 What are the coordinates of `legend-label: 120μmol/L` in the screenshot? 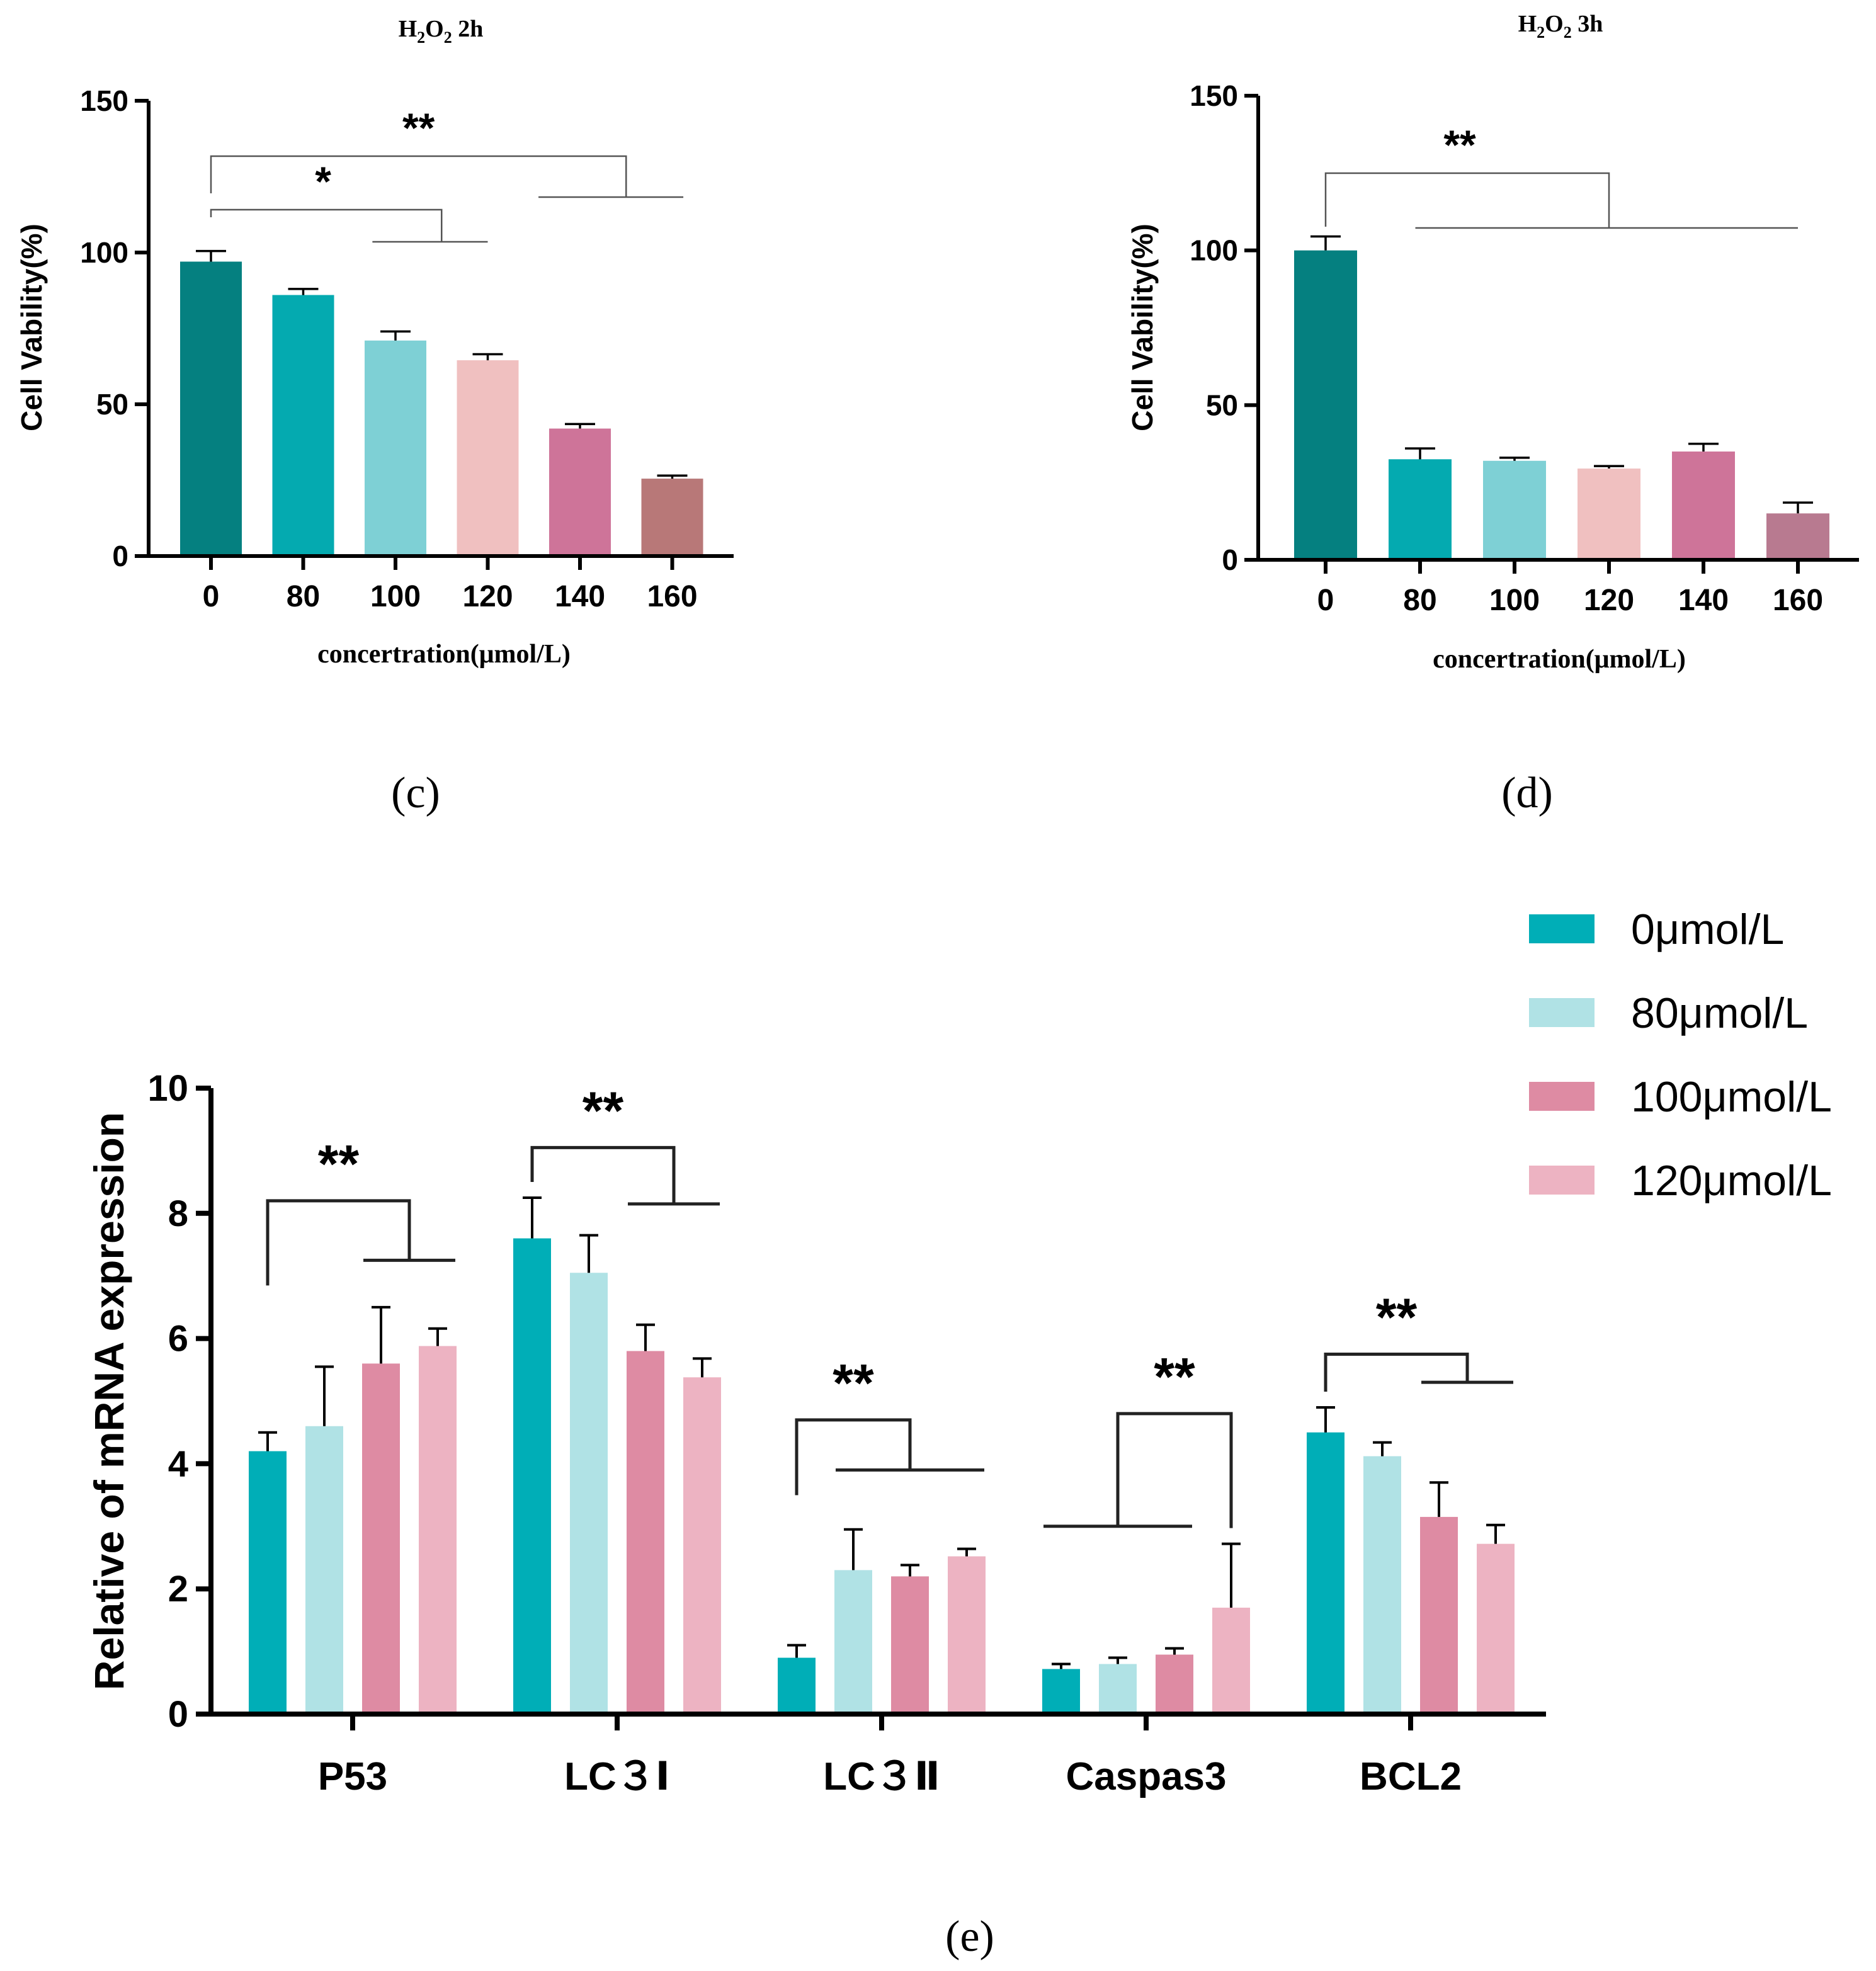 It's located at (1731, 1181).